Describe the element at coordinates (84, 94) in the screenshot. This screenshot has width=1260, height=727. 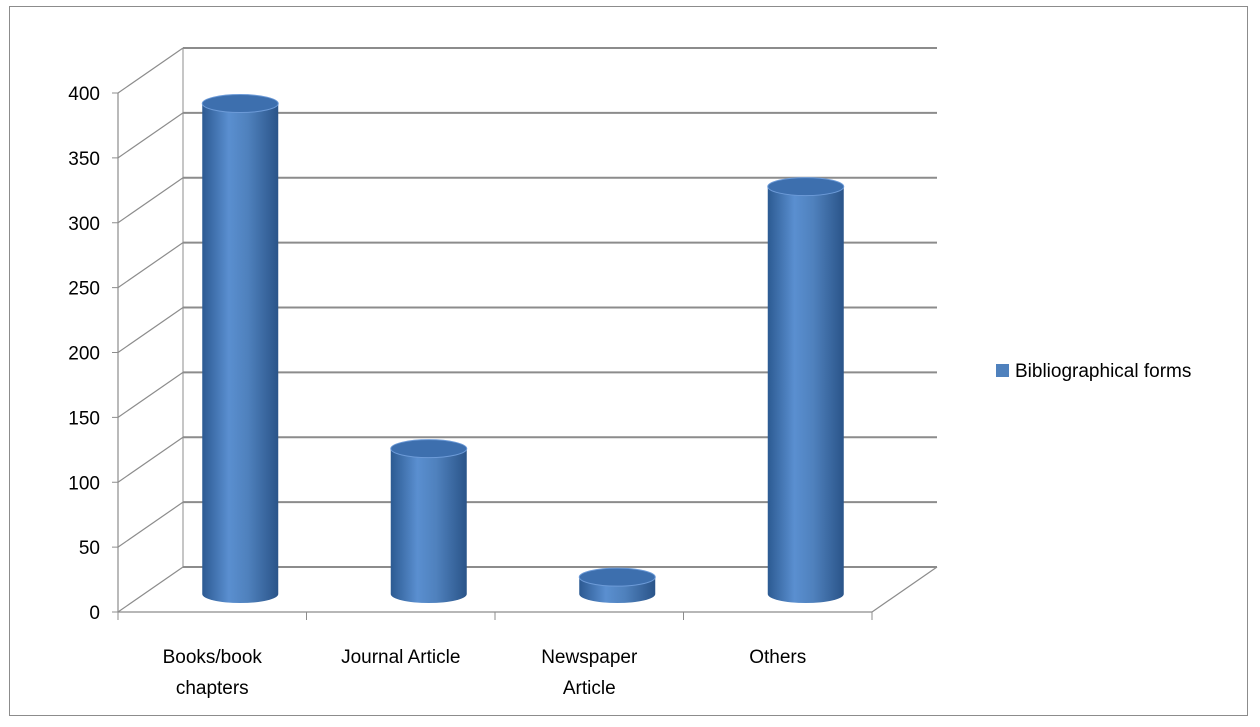
I see `y-tick-label: 400` at that location.